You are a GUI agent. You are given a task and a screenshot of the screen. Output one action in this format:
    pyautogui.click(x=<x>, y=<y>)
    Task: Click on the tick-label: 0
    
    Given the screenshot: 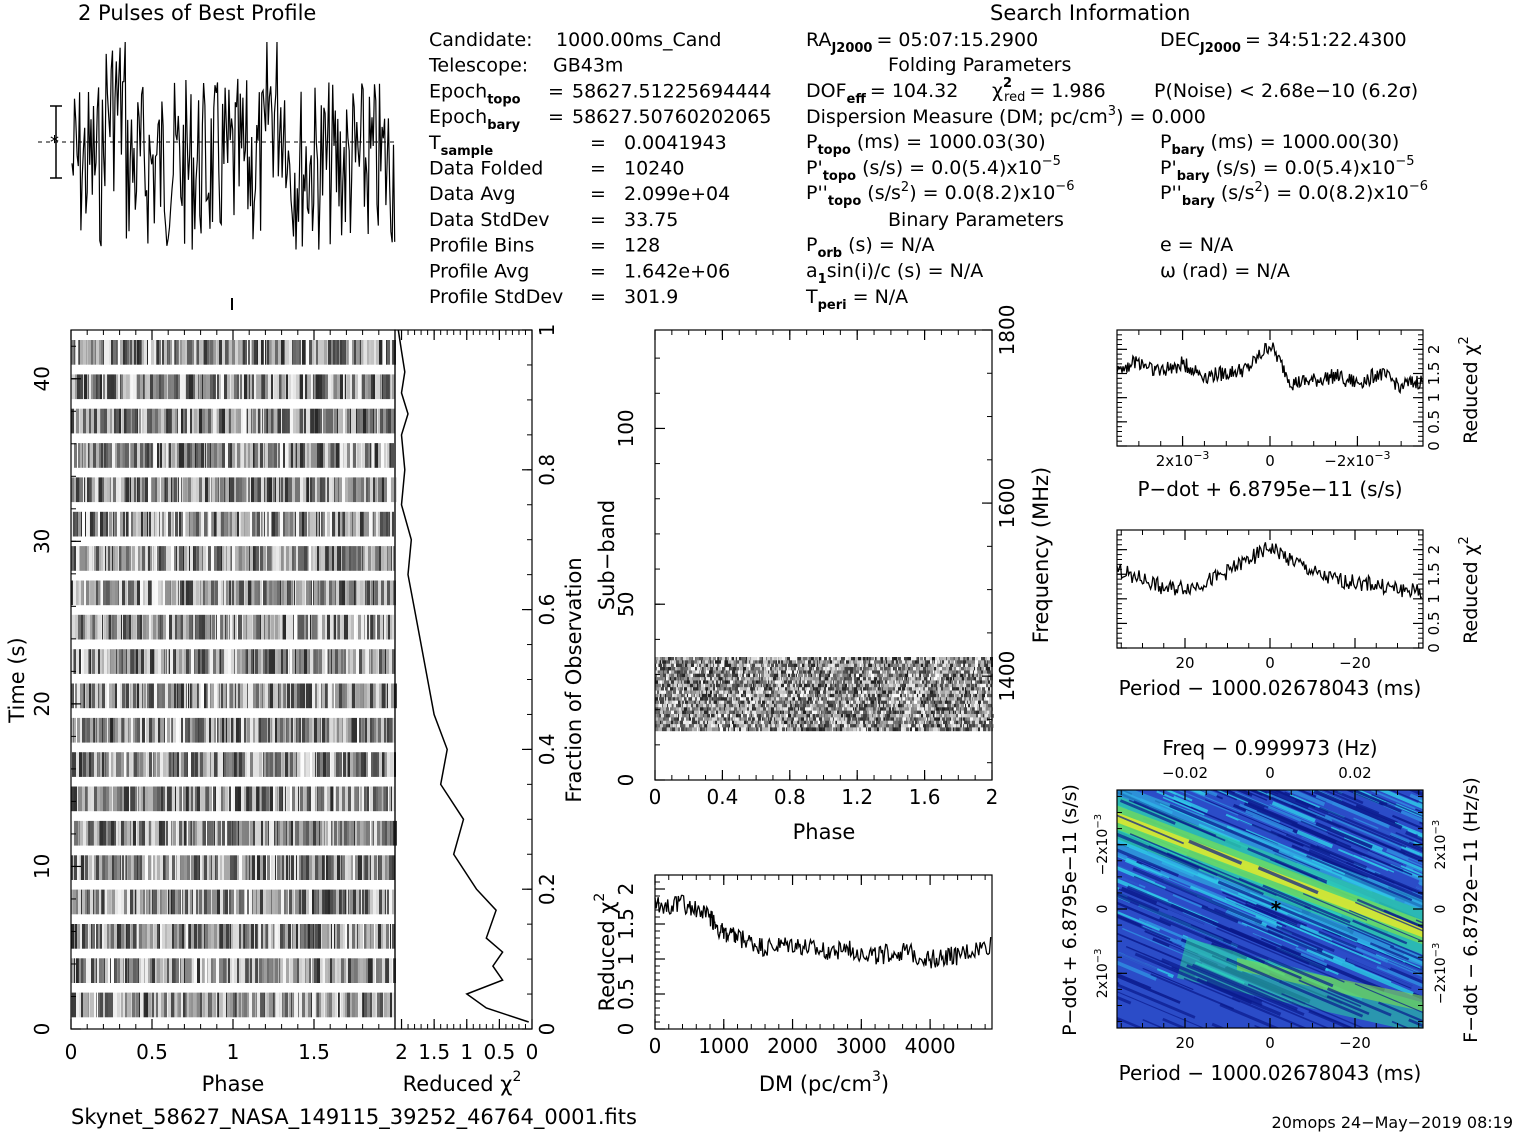 What is the action you would take?
    pyautogui.click(x=532, y=1052)
    